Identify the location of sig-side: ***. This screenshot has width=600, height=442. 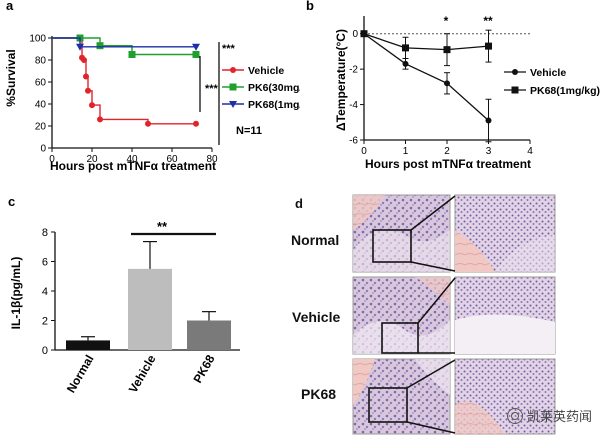
(212, 89).